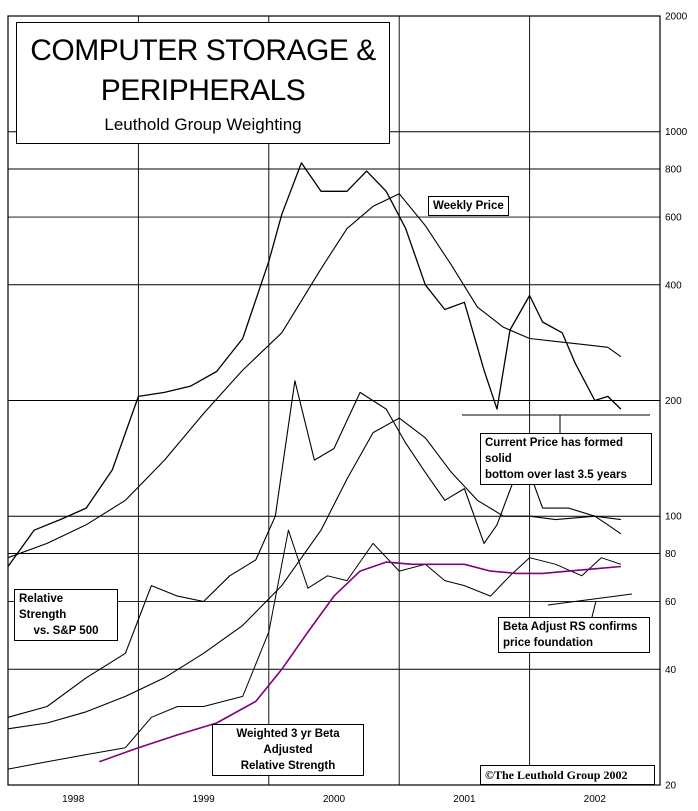 The width and height of the screenshot is (698, 811). I want to click on annotation-relative-strength: Relative Strength vs. S&P 500, so click(66, 615).